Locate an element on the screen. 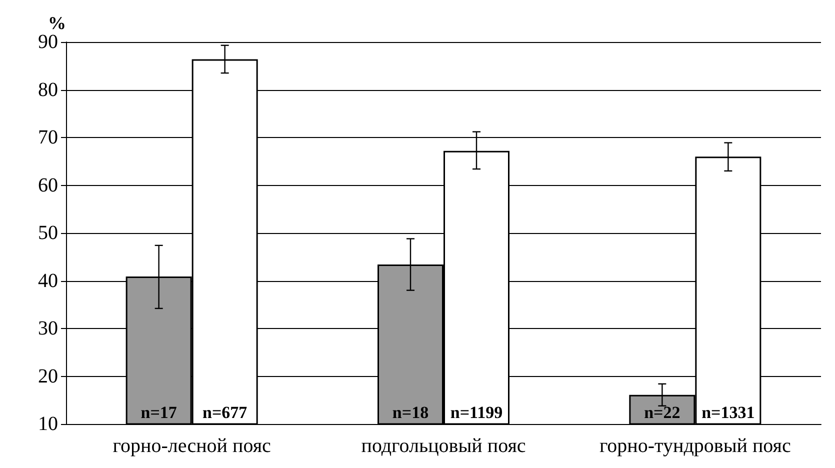 The image size is (835, 468). y-tick-label: 90 is located at coordinates (48, 42).